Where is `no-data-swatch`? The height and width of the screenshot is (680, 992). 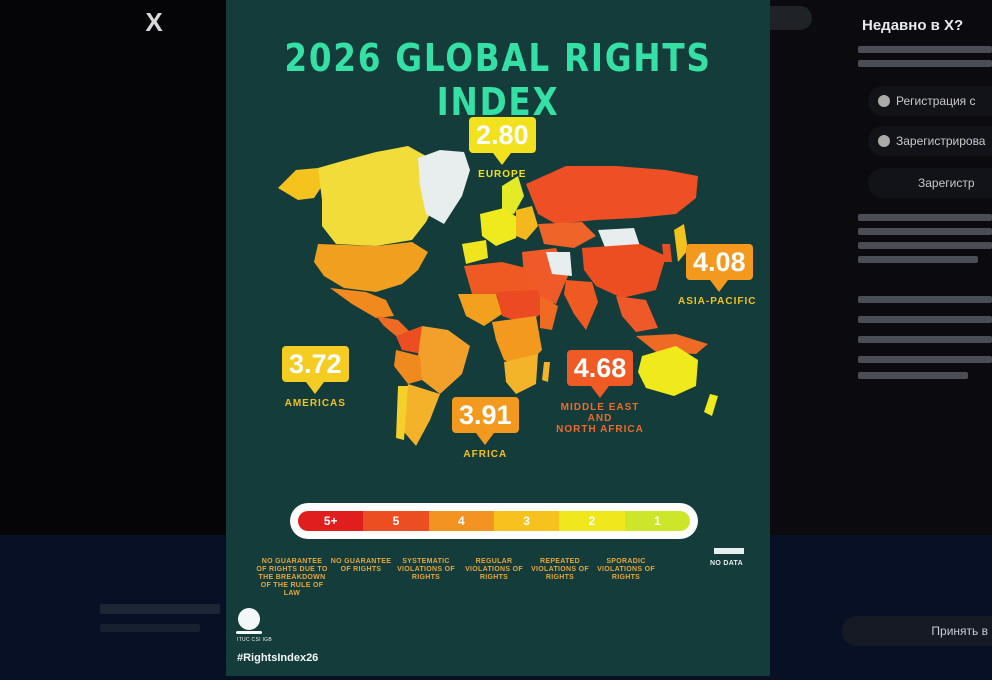 no-data-swatch is located at coordinates (729, 551).